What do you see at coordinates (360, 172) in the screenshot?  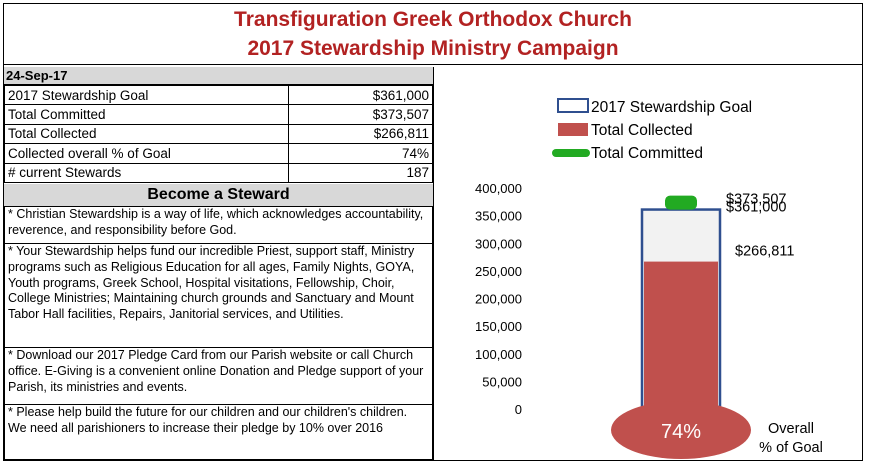 I see `stat-value: 187` at bounding box center [360, 172].